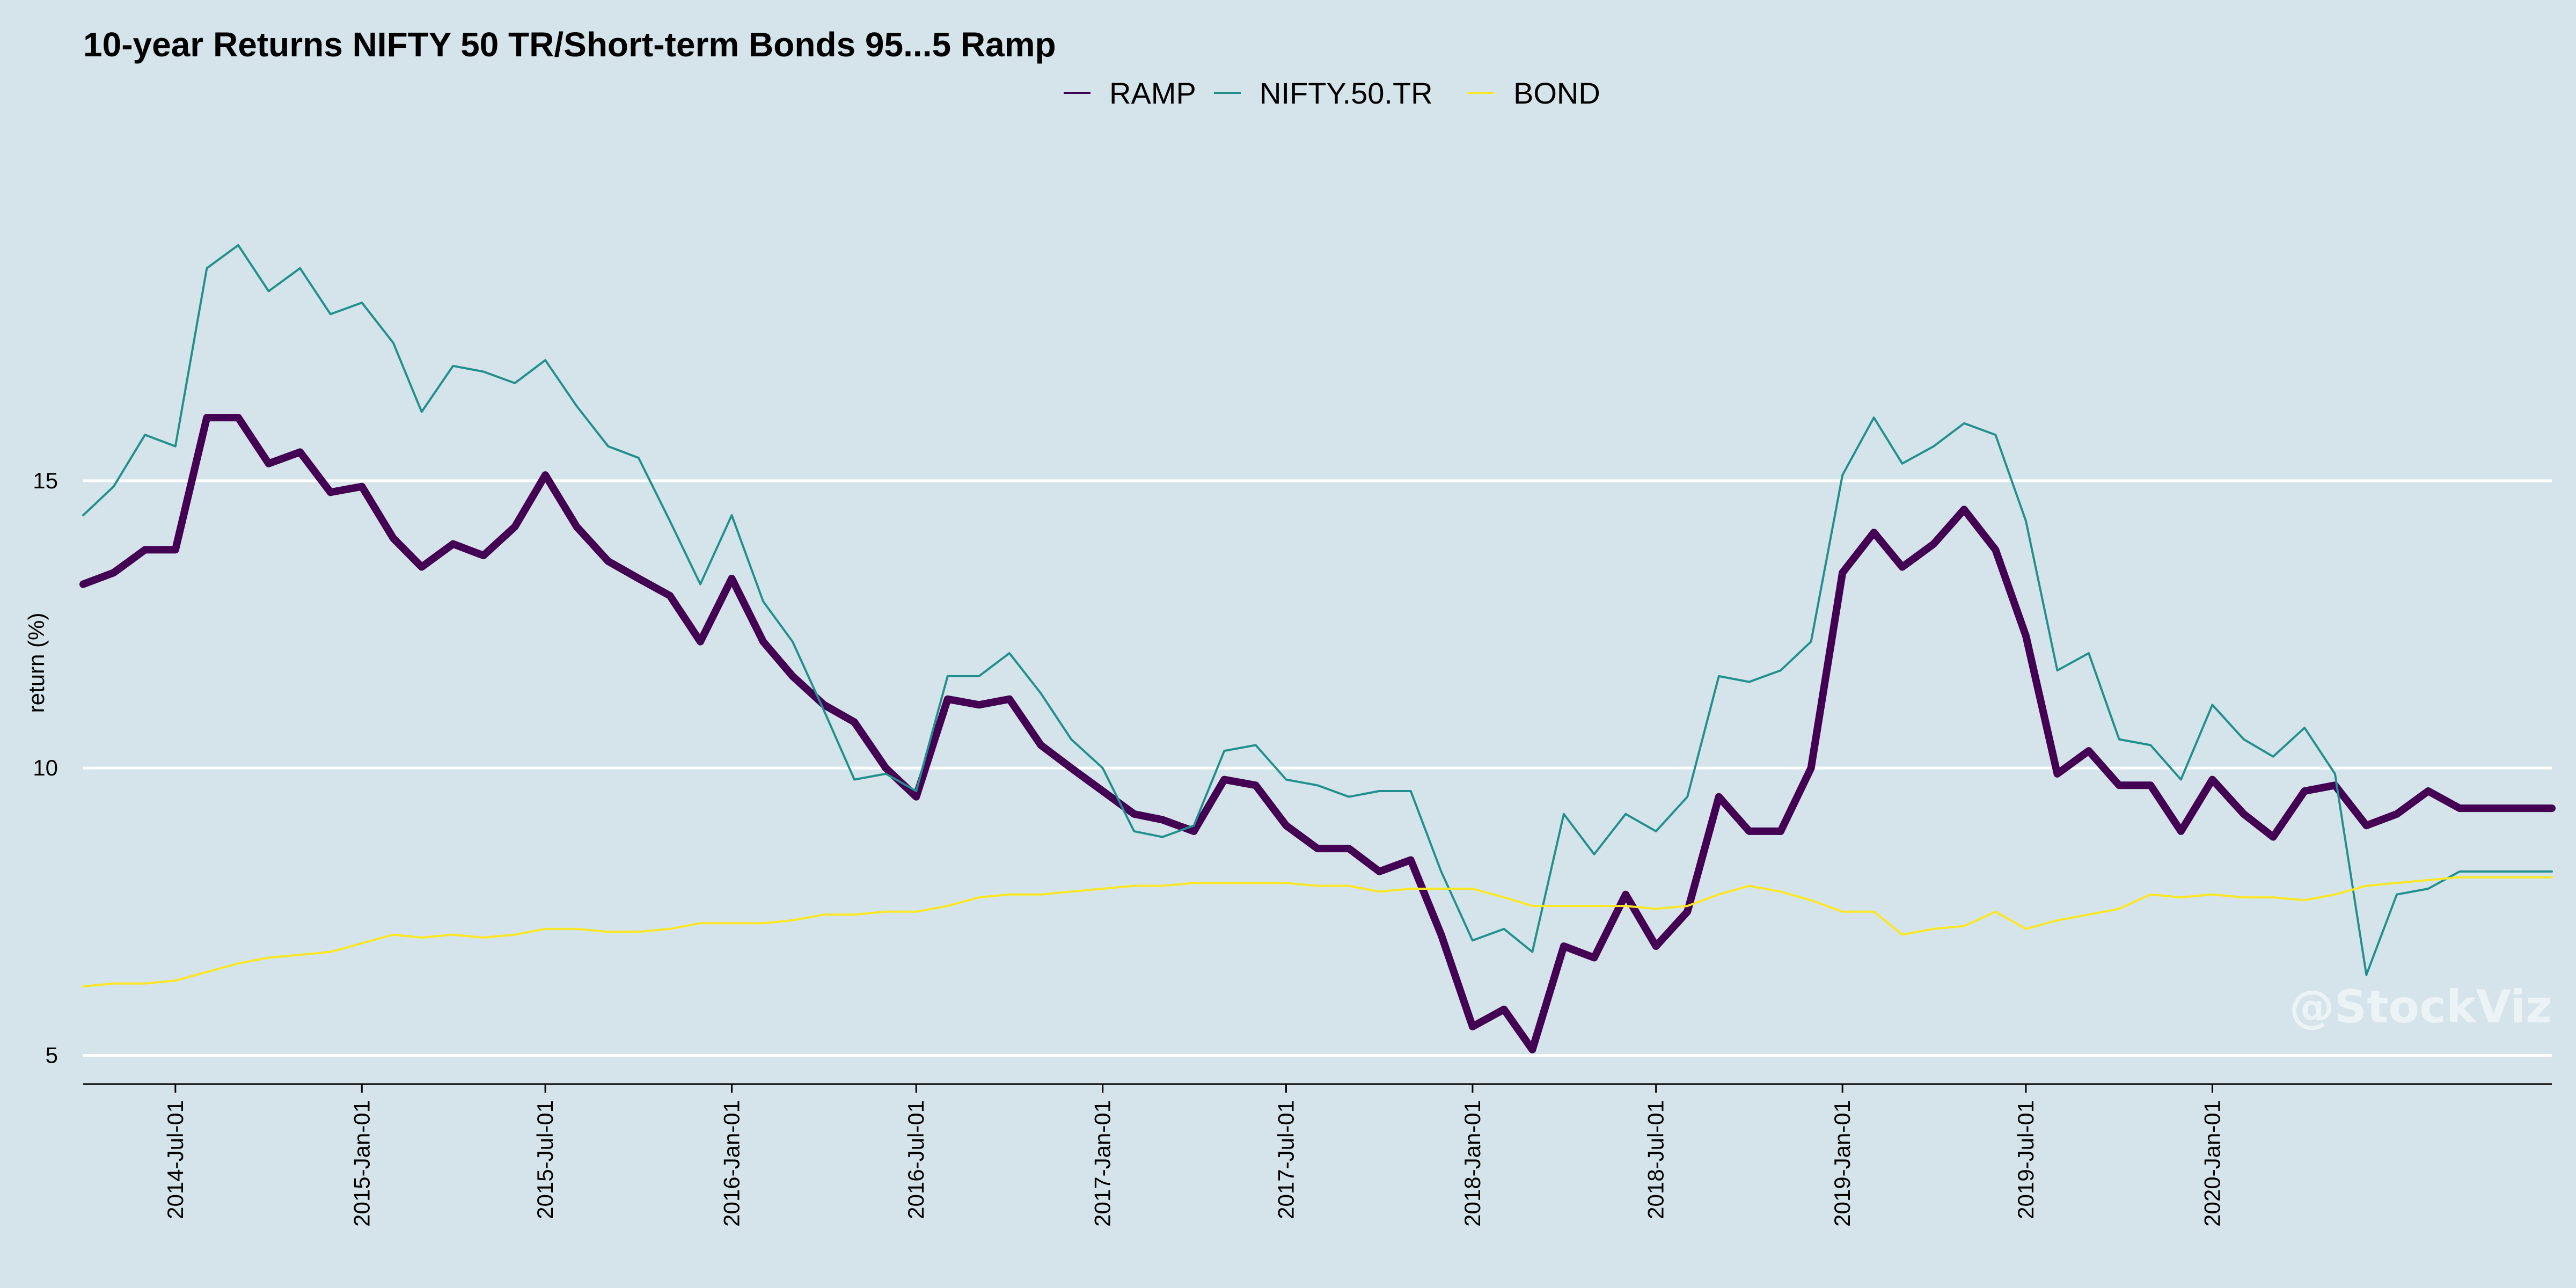 The width and height of the screenshot is (2576, 1288). I want to click on x-tick-label: 2016-Jul-01, so click(915, 1159).